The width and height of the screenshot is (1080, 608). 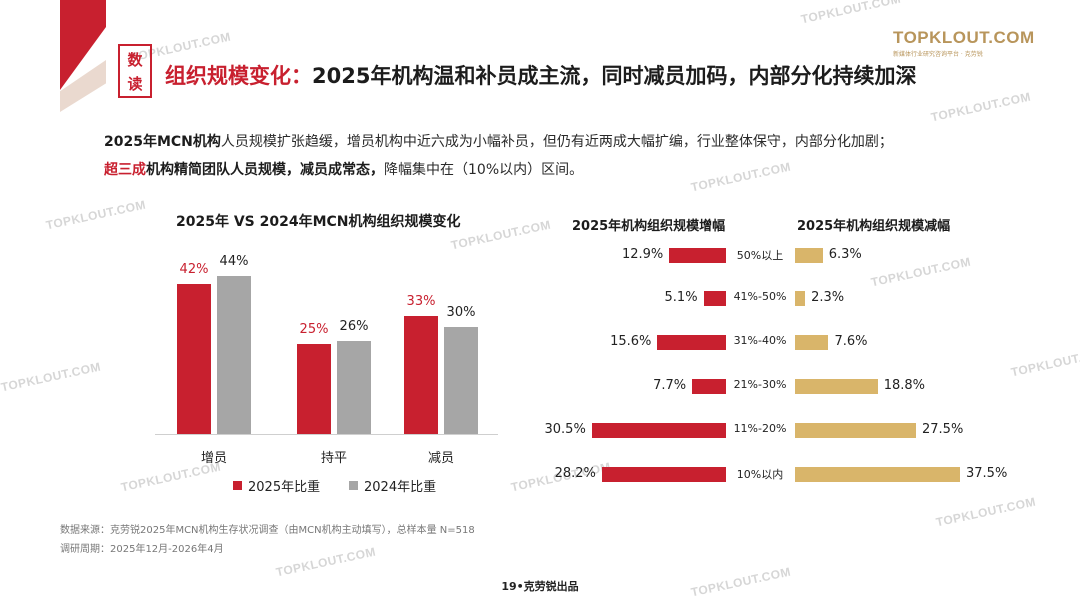 I want to click on range-label: 11%-20%, so click(x=760, y=428).